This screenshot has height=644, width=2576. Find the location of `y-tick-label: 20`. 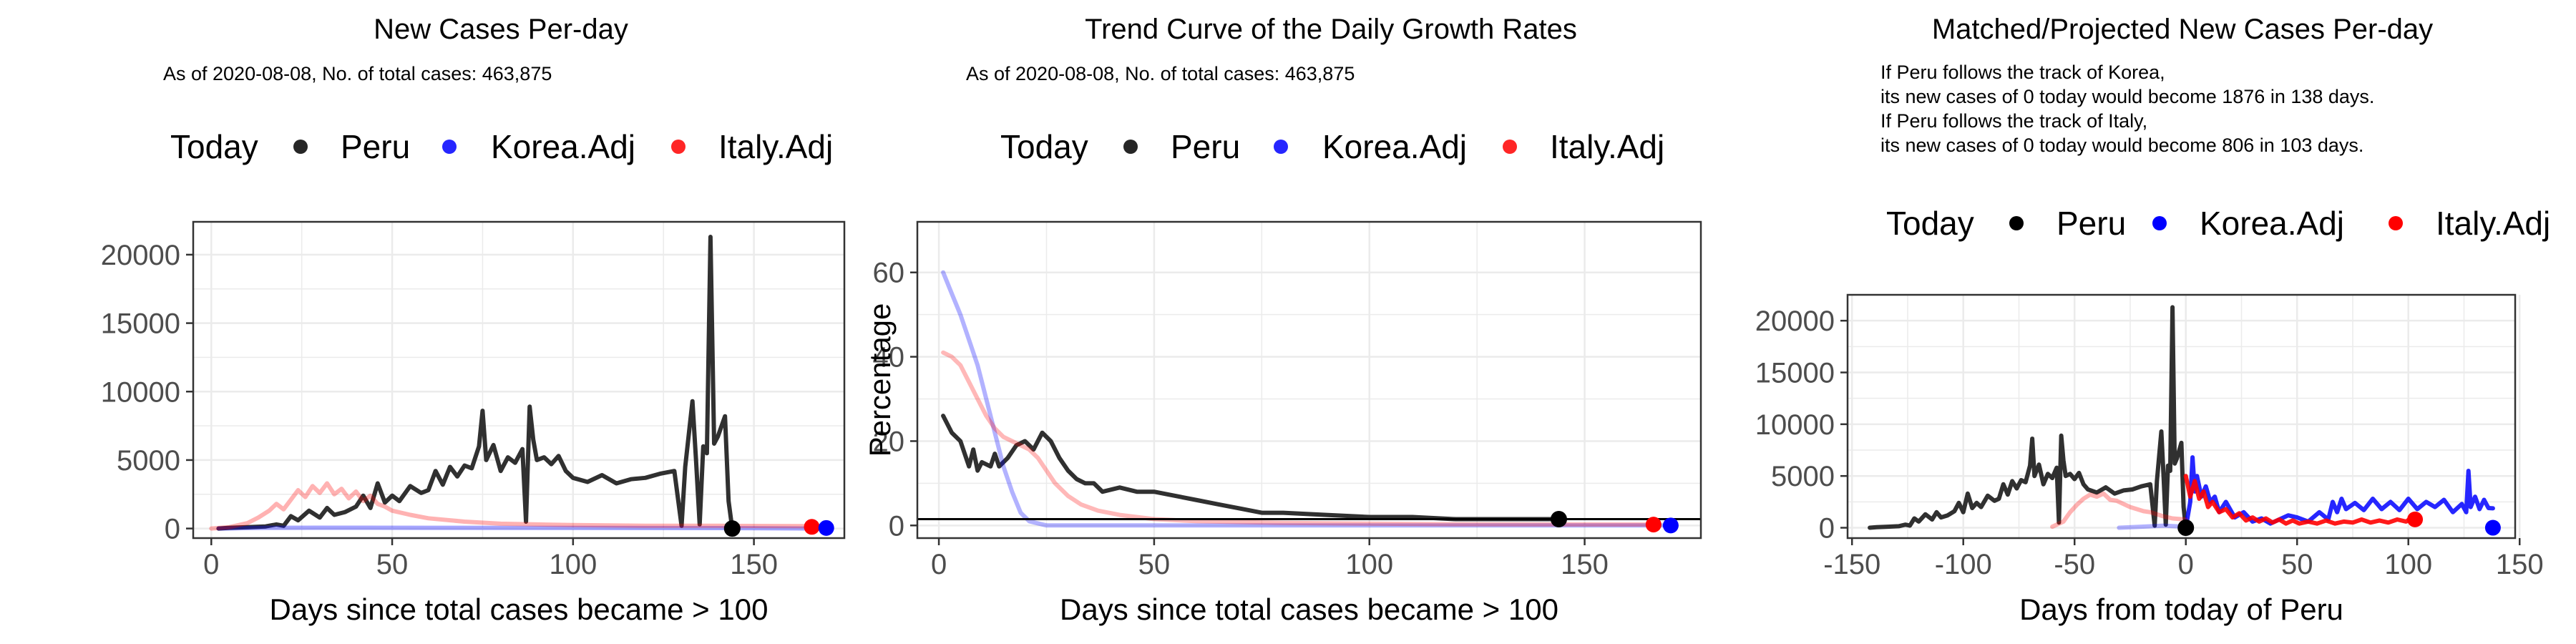

y-tick-label: 20 is located at coordinates (889, 442).